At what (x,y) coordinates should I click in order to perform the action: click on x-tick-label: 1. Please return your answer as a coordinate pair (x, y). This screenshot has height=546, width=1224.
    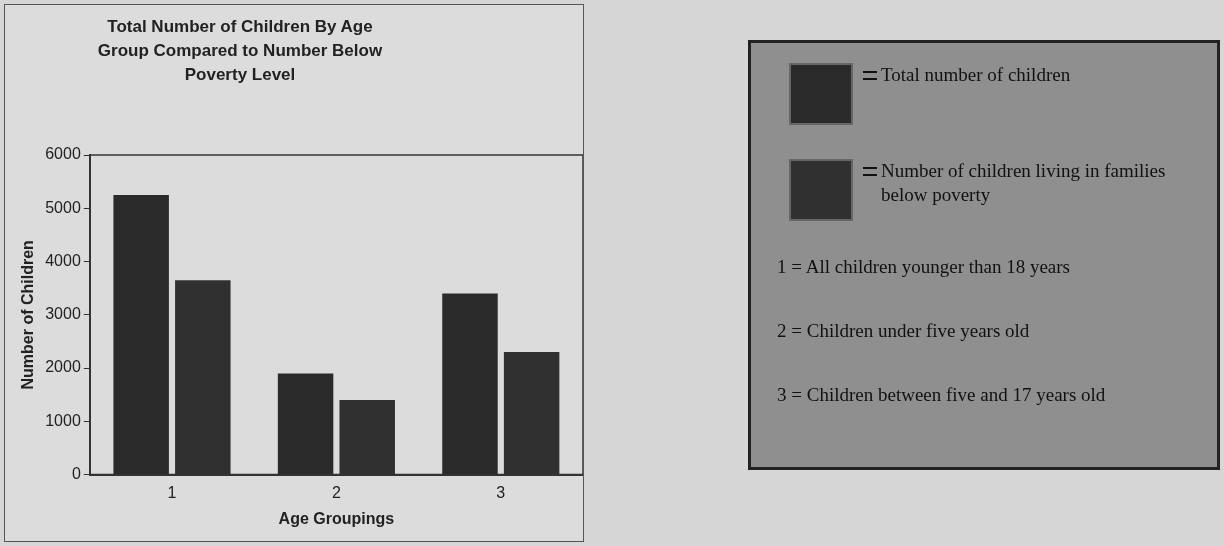
    Looking at the image, I should click on (172, 492).